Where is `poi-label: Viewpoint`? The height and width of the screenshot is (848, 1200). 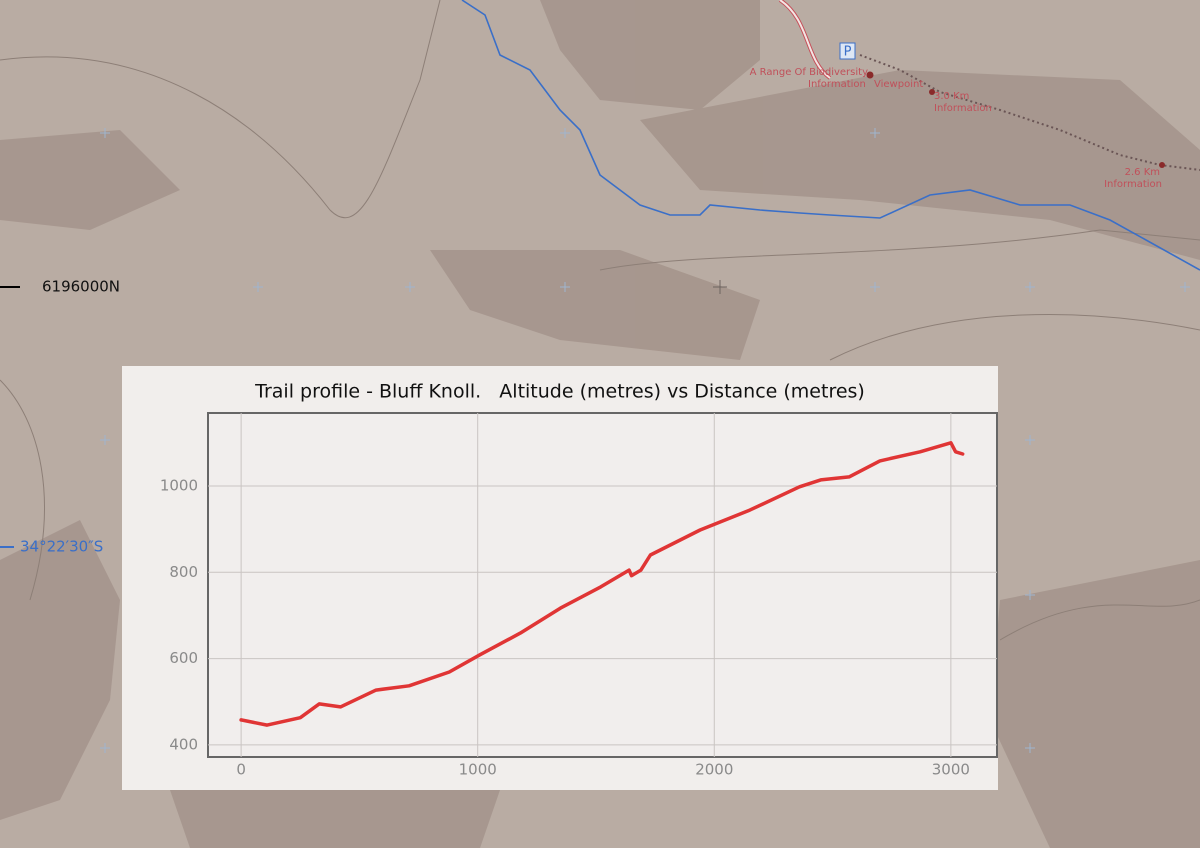 poi-label: Viewpoint is located at coordinates (898, 84).